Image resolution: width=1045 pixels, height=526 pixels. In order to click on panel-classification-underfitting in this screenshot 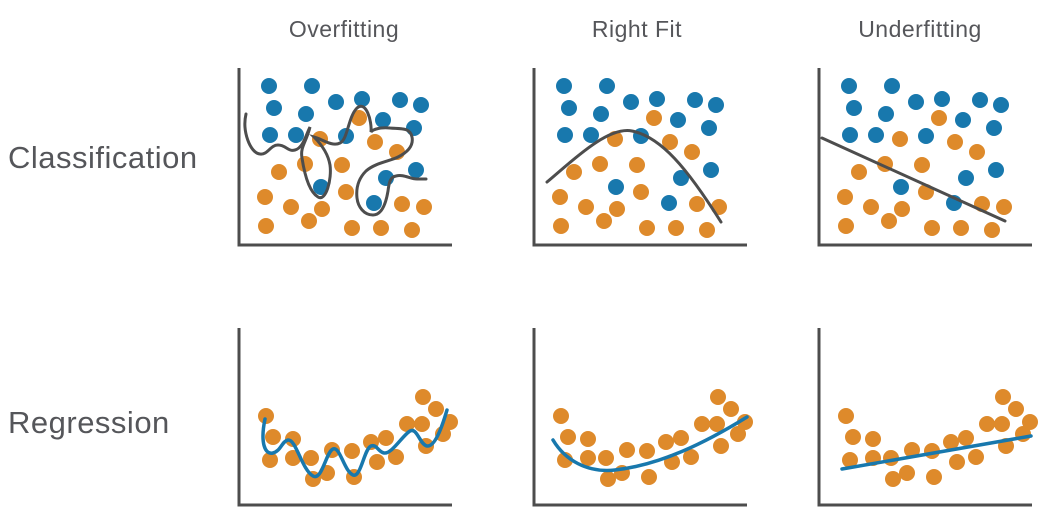, I will do `click(924, 157)`.